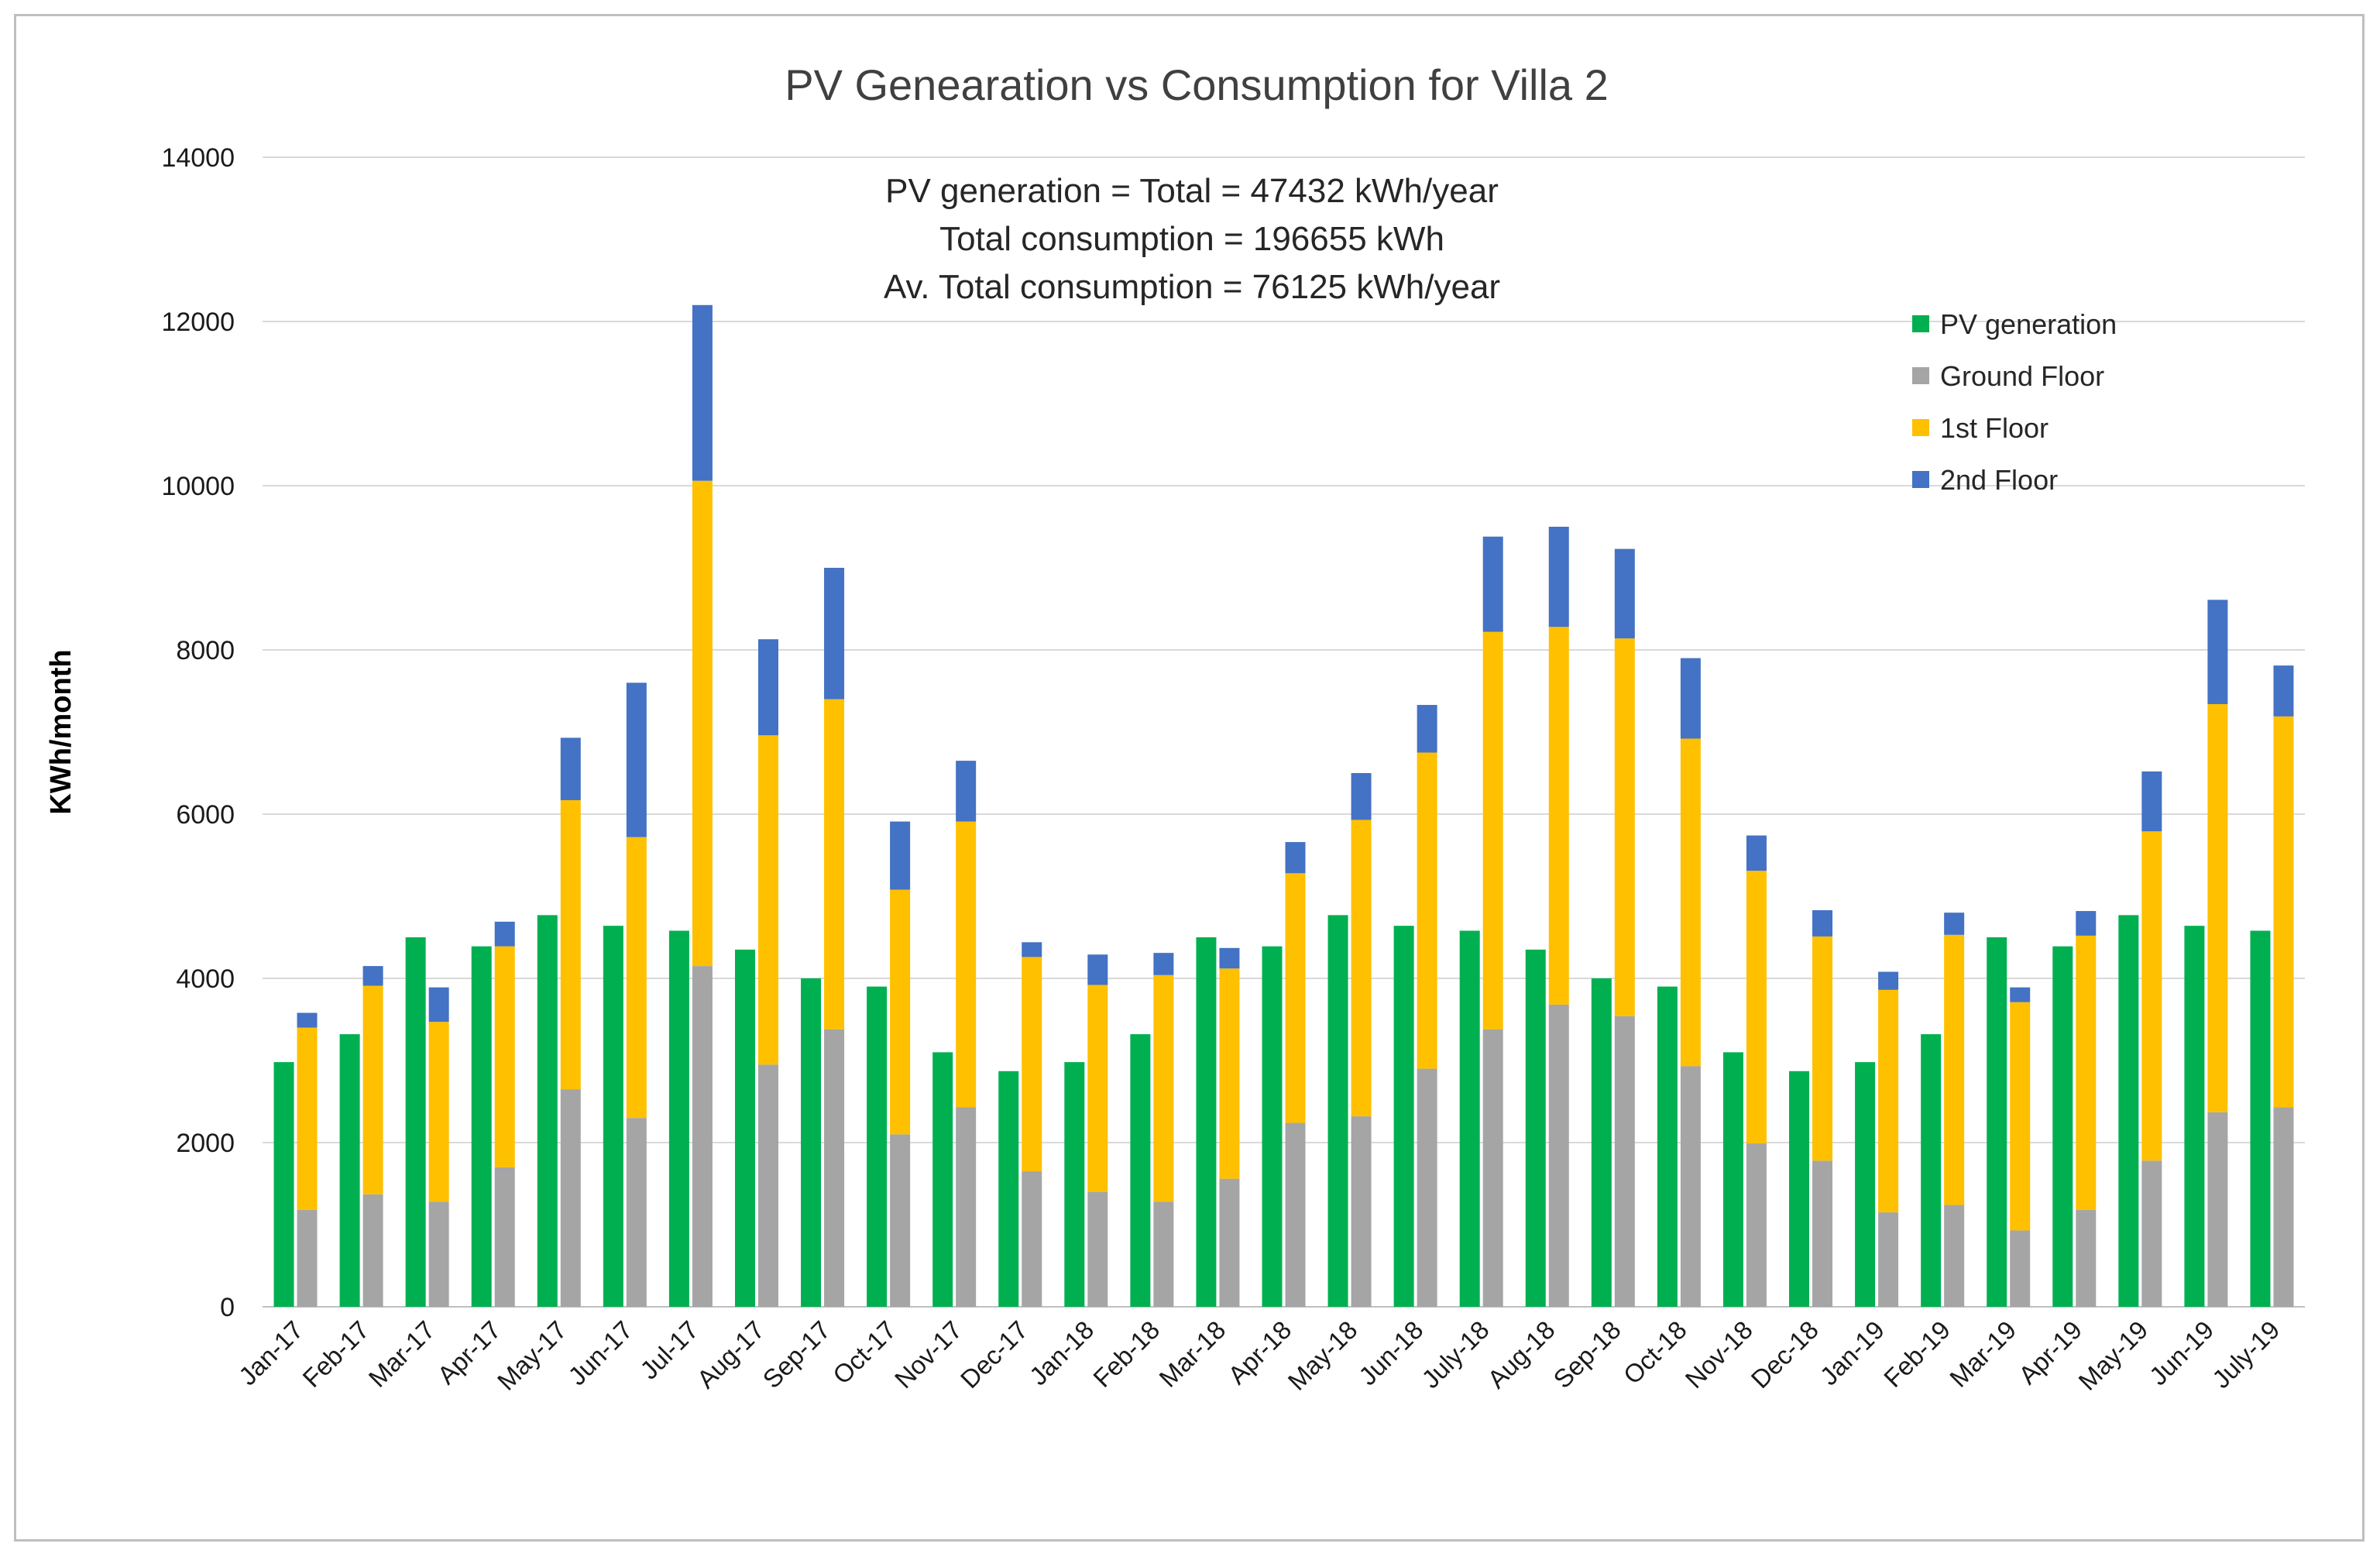 Image resolution: width=2380 pixels, height=1557 pixels. Describe the element at coordinates (1126, 1354) in the screenshot. I see `x-tick-label: Feb-18` at that location.